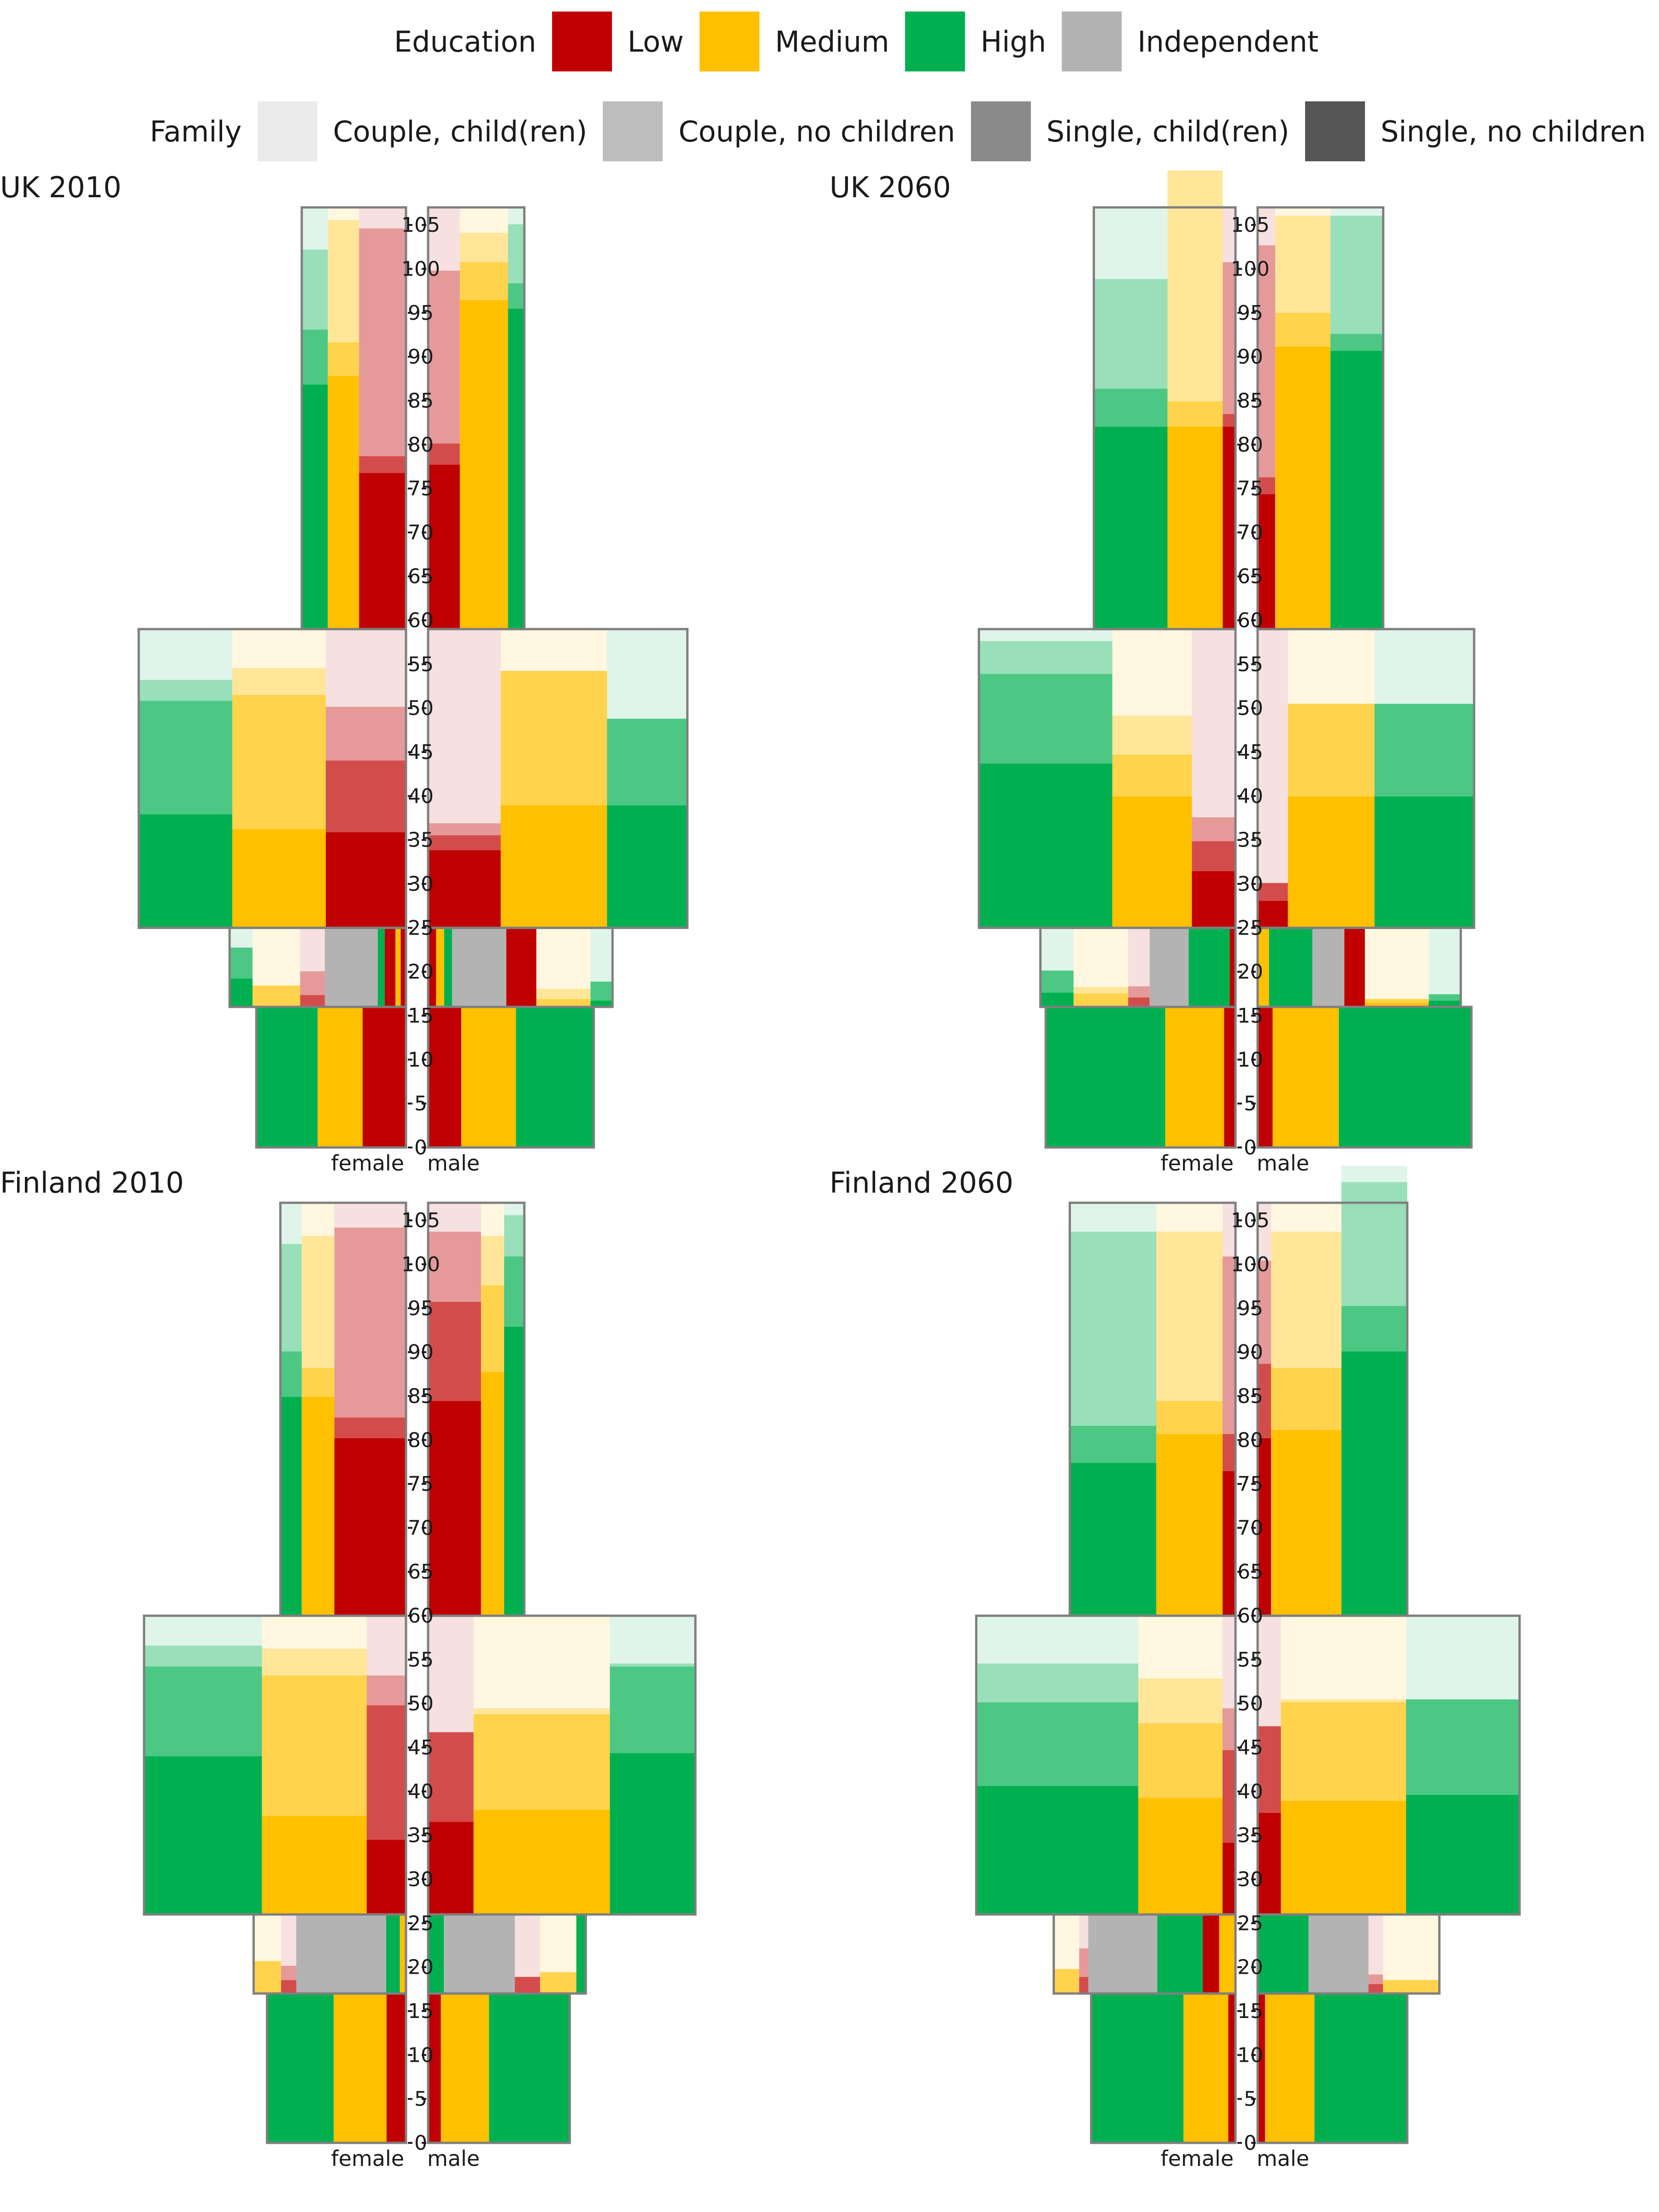 This screenshot has height=2212, width=1659. What do you see at coordinates (421, 796) in the screenshot?
I see `y-tick-label: 40` at bounding box center [421, 796].